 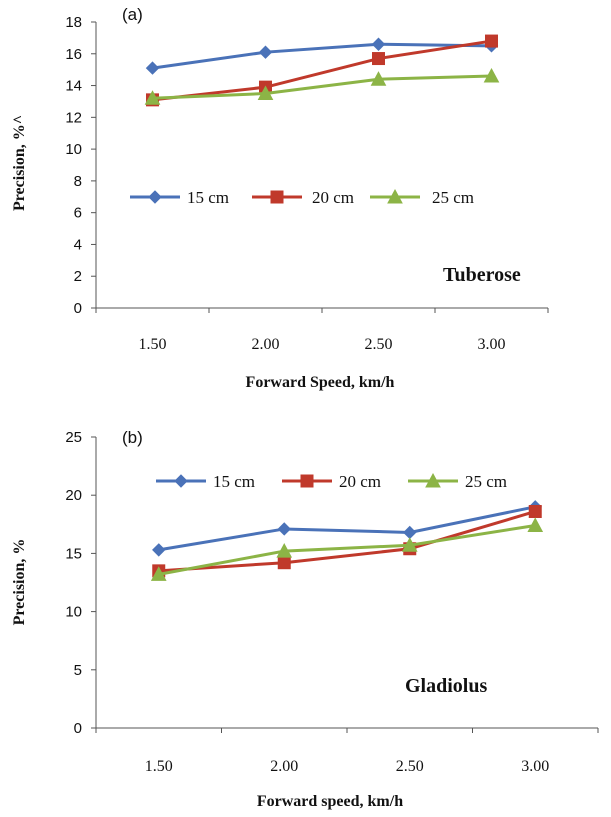 I want to click on y-tick-label: 16, so click(x=73, y=54).